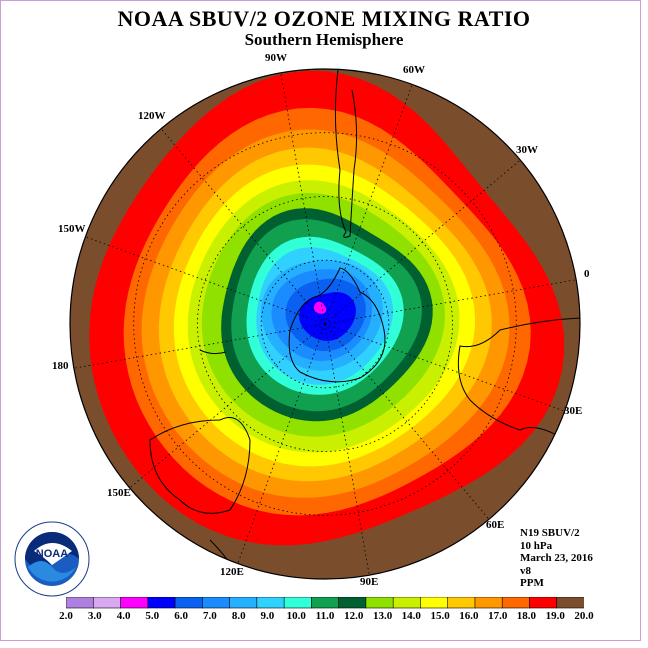 The width and height of the screenshot is (648, 648). Describe the element at coordinates (210, 616) in the screenshot. I see `colorbar-tick-label: 7.0` at that location.